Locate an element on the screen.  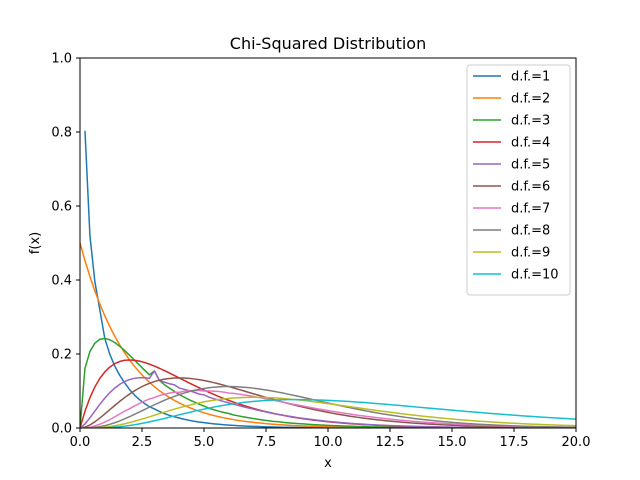
legend-label: d.f.=8 is located at coordinates (530, 231).